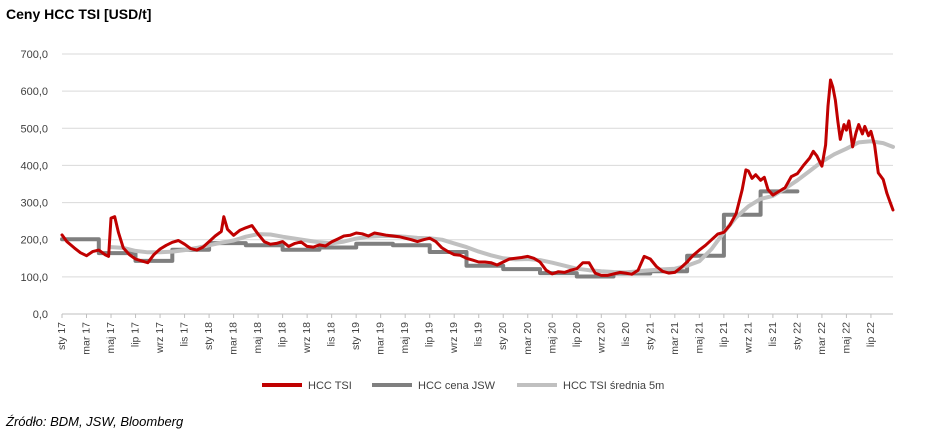 This screenshot has height=444, width=948. Describe the element at coordinates (748, 338) in the screenshot. I see `x-tick-label: wrz 21` at that location.